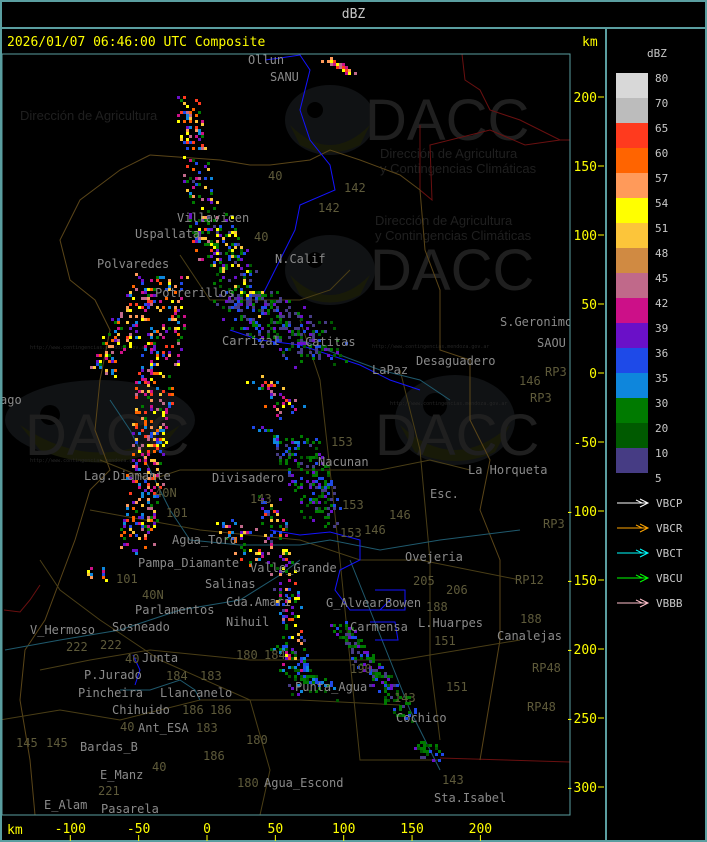 Image resolution: width=707 pixels, height=842 pixels. I want to click on place-label: Ollun, so click(266, 60).